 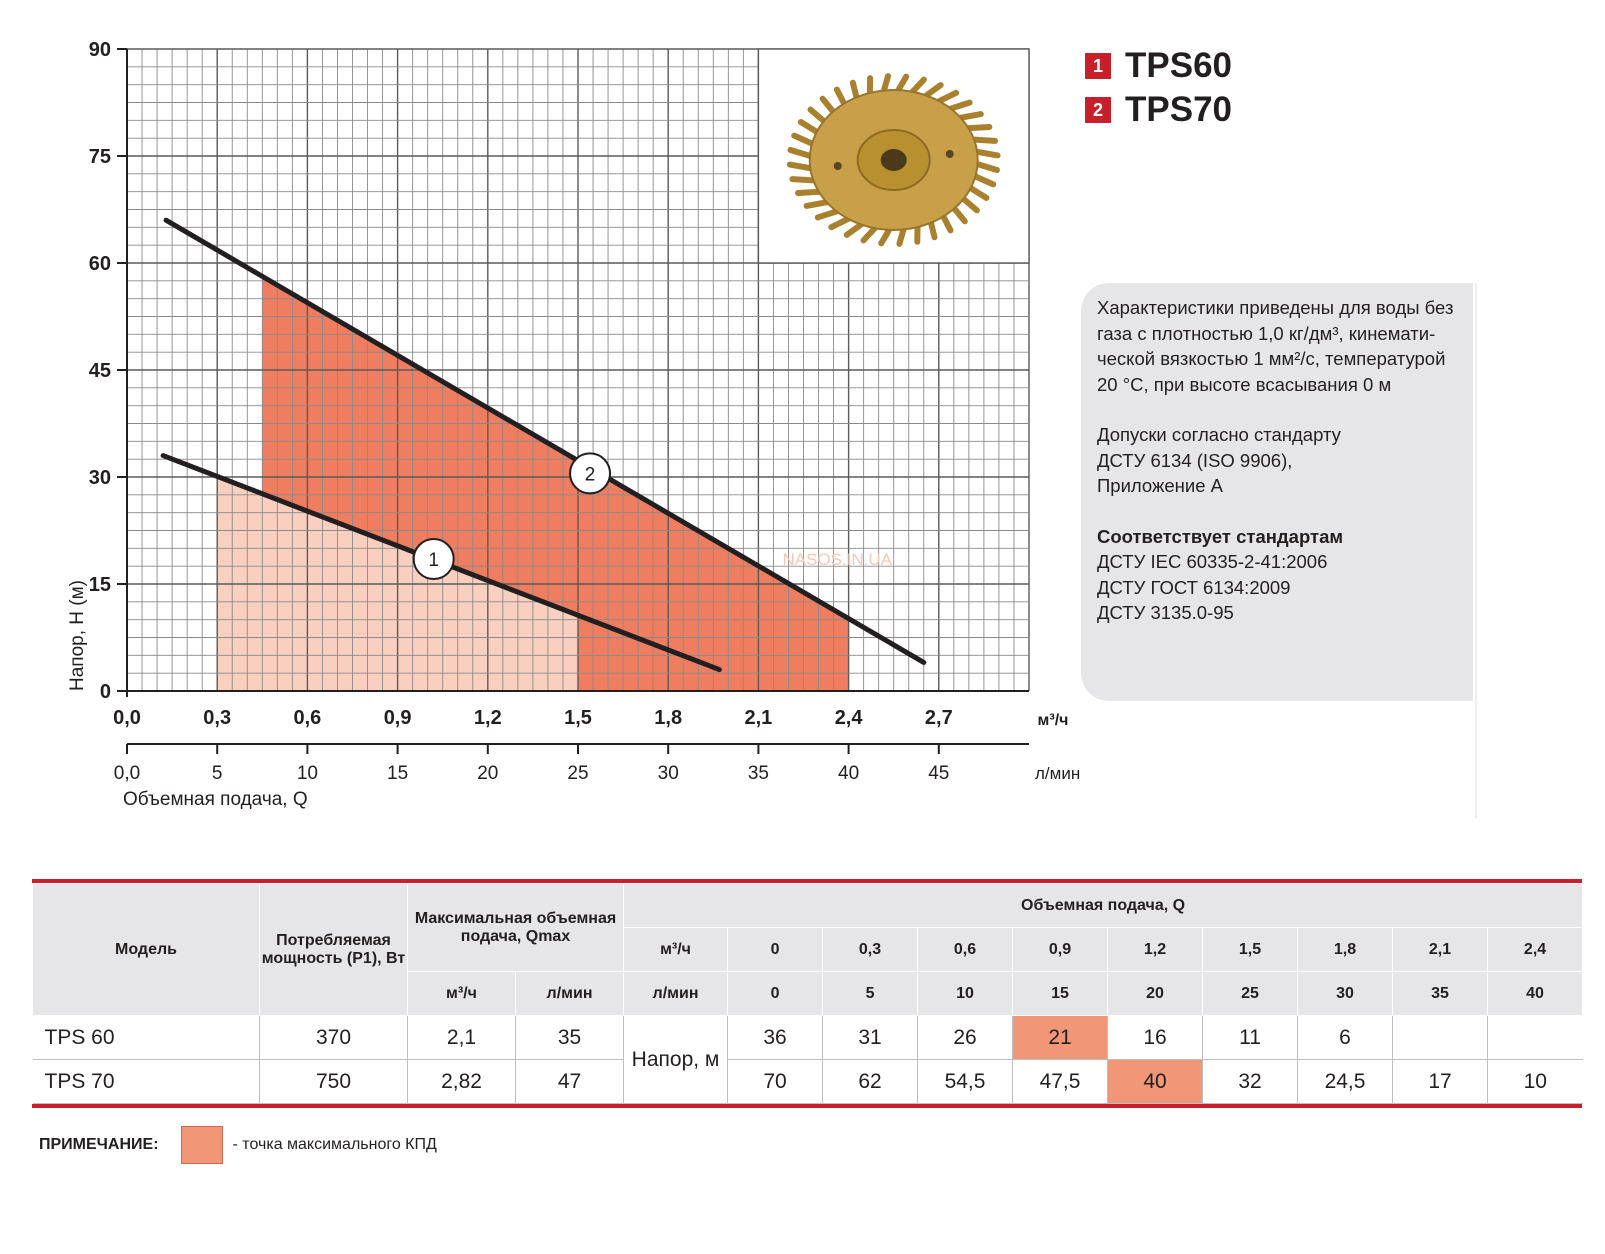 What do you see at coordinates (668, 773) in the screenshot?
I see `x-tick-label-lmin: 30` at bounding box center [668, 773].